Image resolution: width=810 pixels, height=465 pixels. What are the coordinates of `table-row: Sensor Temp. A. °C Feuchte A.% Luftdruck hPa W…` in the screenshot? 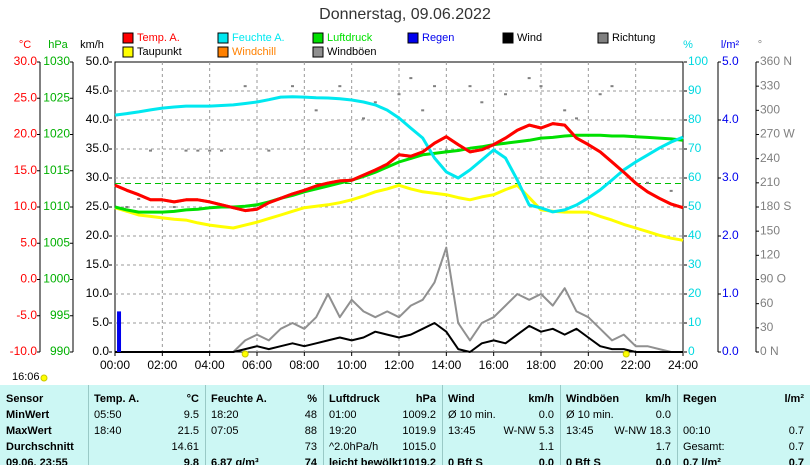 It's located at (405, 399).